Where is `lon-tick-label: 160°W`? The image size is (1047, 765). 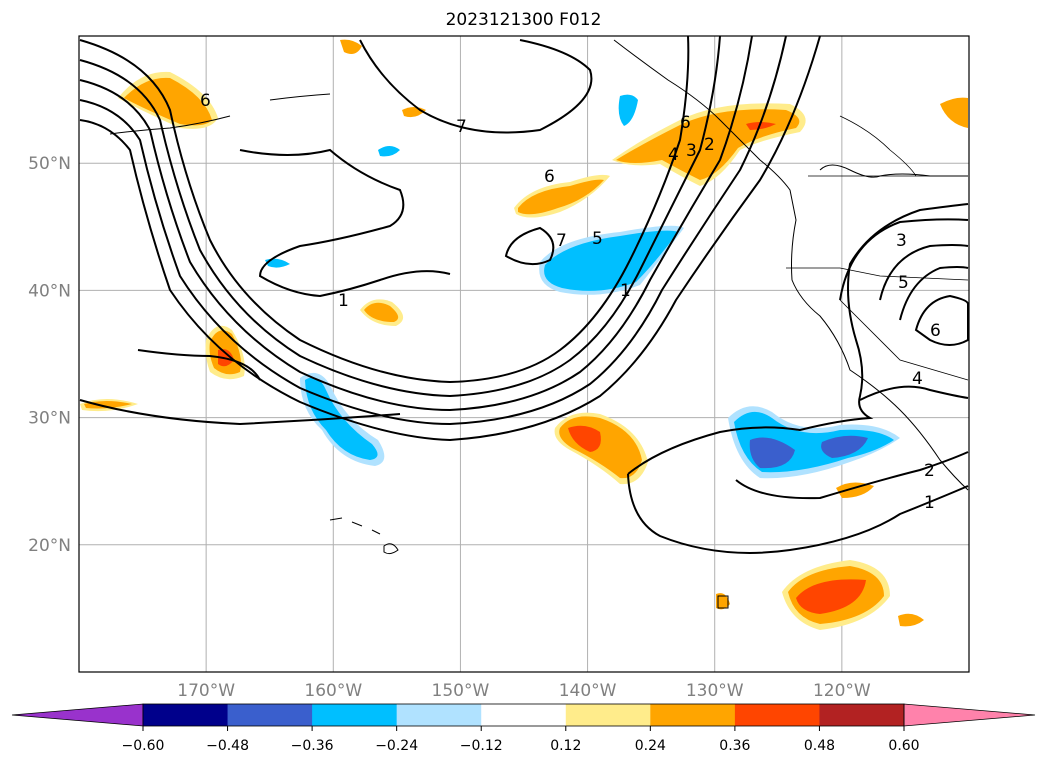 lon-tick-label: 160°W is located at coordinates (333, 691).